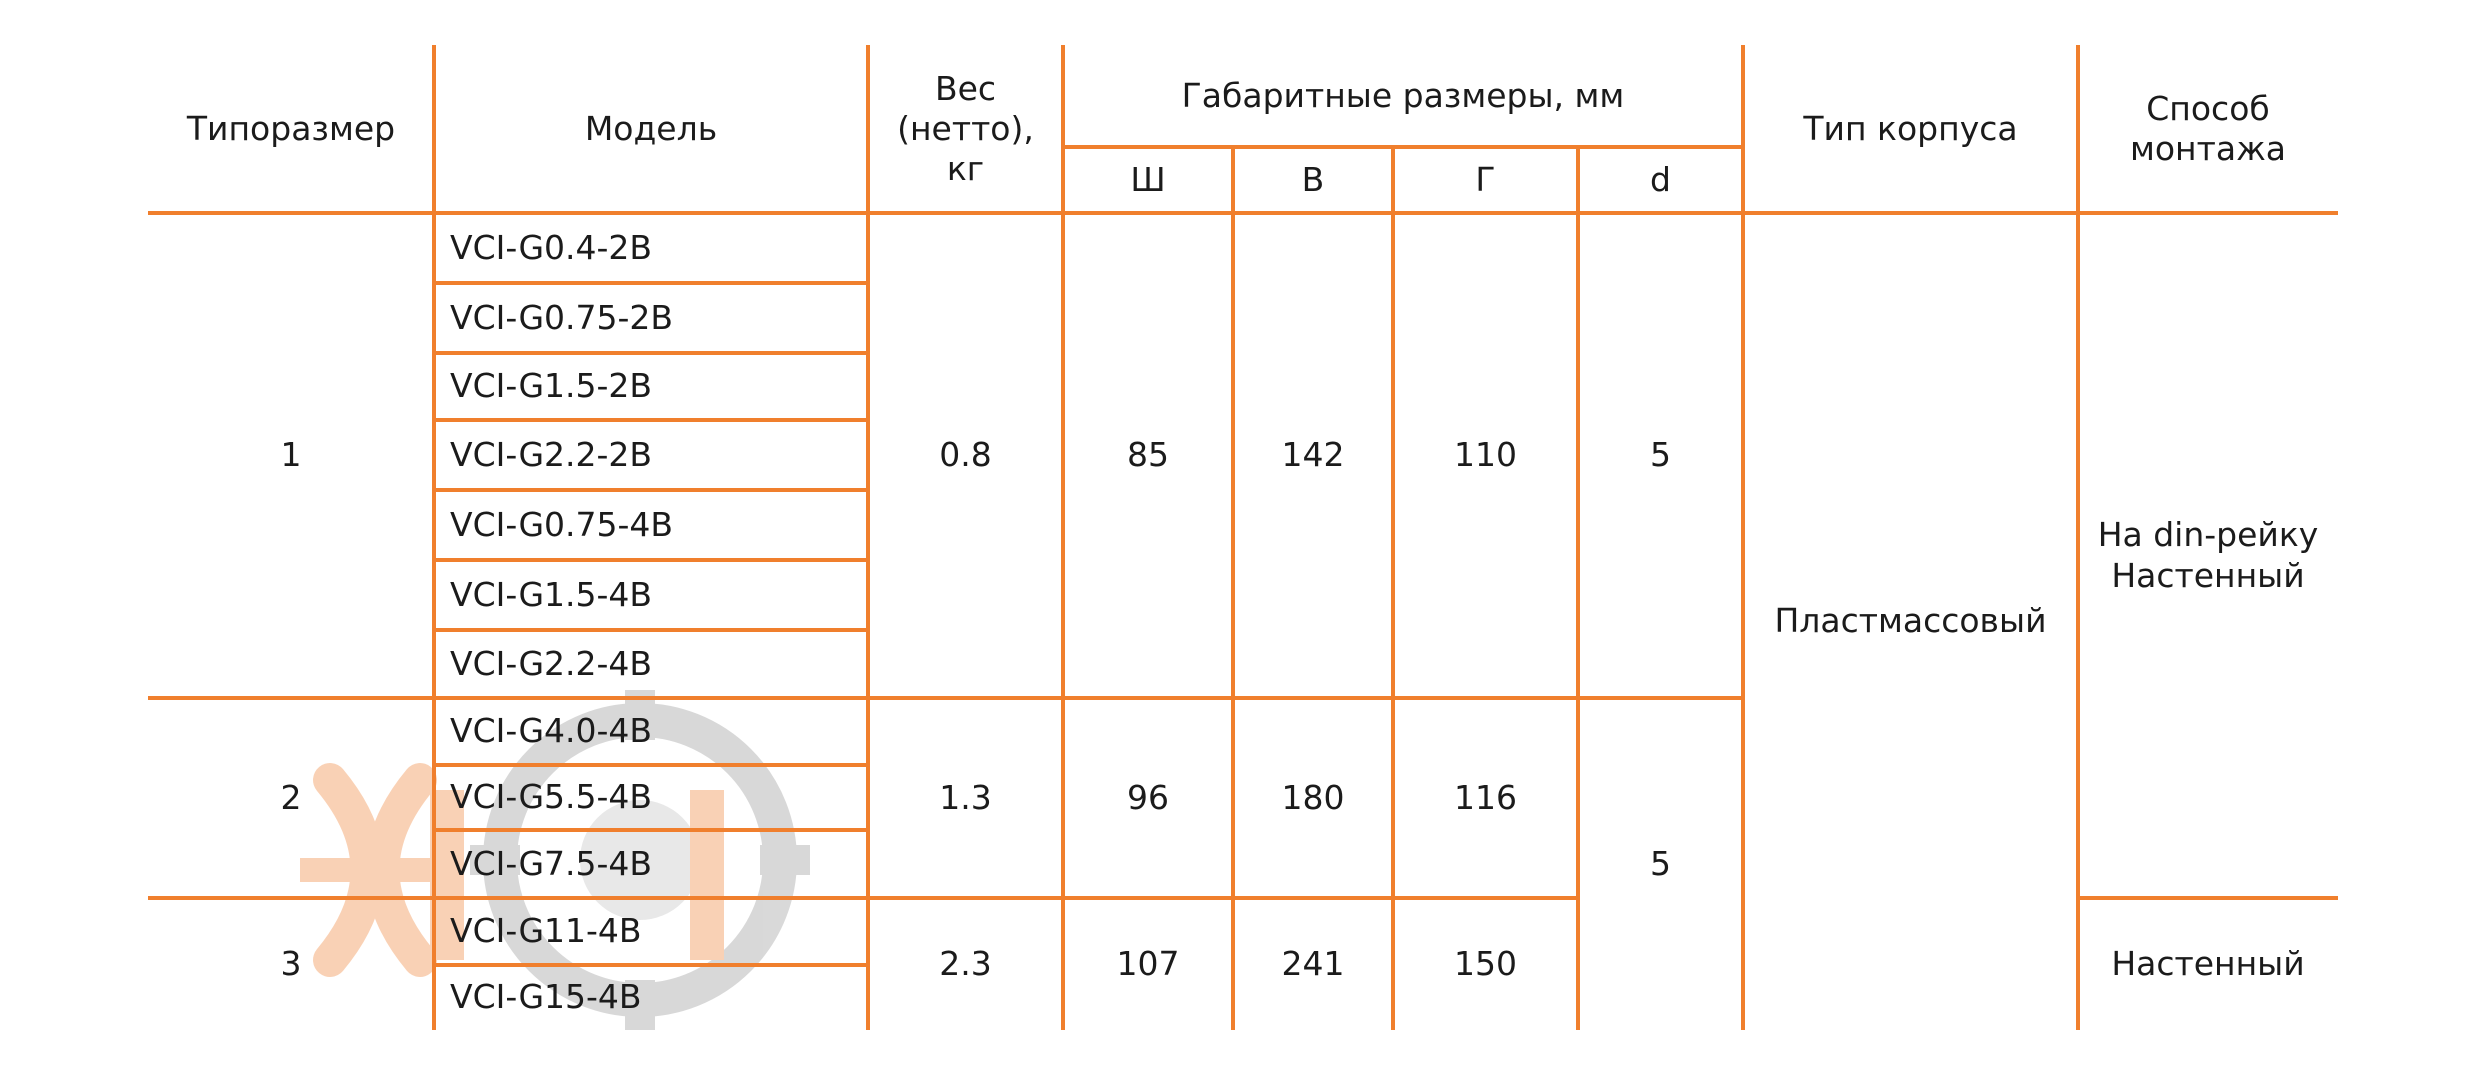 The image size is (2480, 1071). I want to click on housing-cell: Пластмассовый, so click(1910, 621).